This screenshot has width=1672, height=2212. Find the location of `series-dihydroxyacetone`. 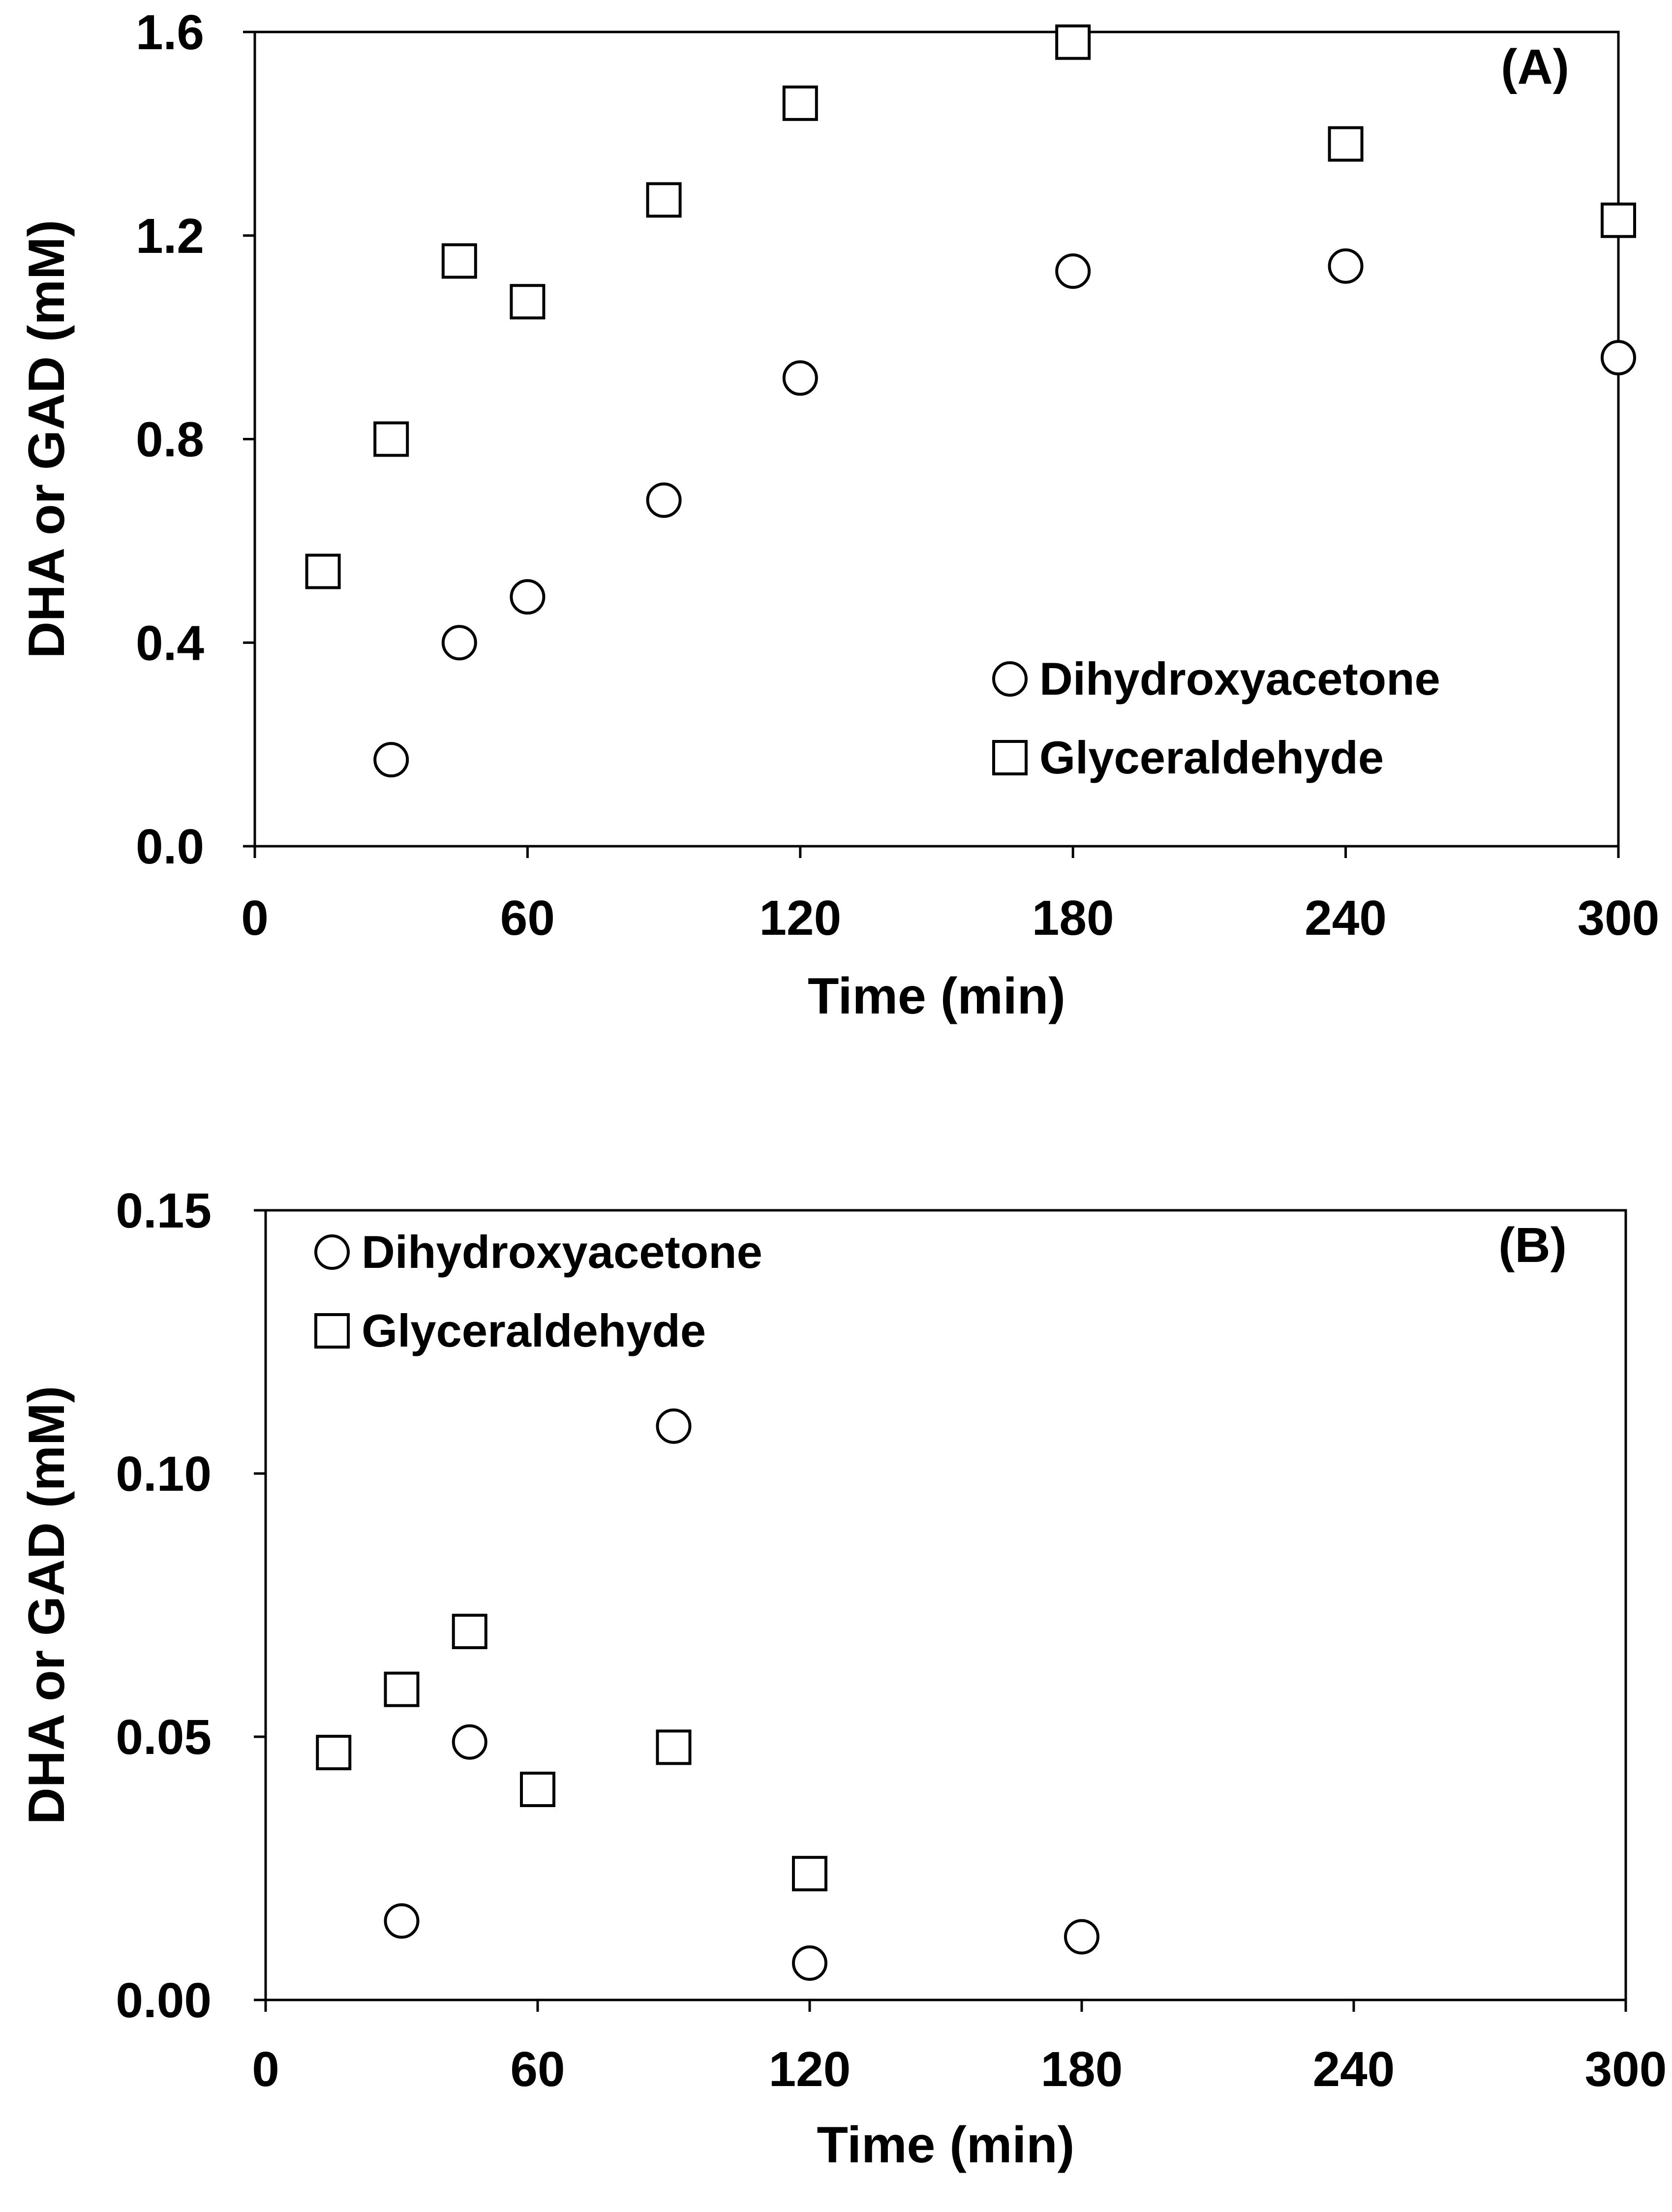

series-dihydroxyacetone is located at coordinates (741, 1694).